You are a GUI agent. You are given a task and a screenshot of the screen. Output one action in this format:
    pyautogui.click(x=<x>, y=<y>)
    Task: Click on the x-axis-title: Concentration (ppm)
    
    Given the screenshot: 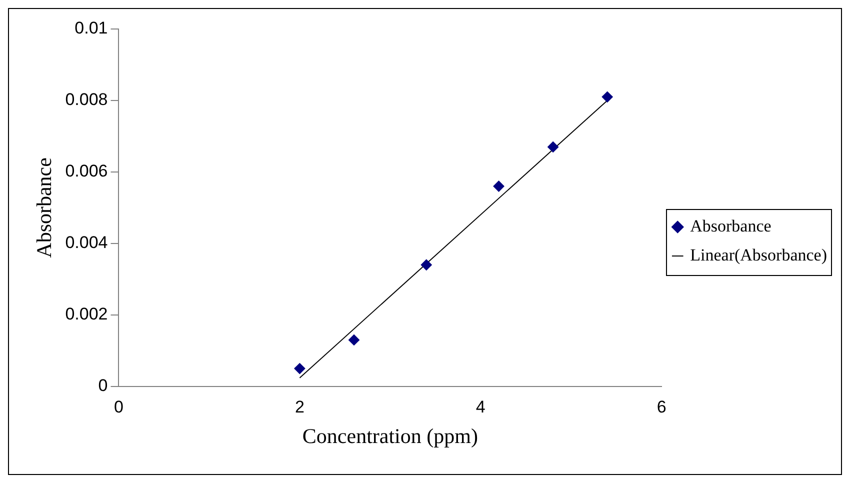 What is the action you would take?
    pyautogui.click(x=390, y=436)
    